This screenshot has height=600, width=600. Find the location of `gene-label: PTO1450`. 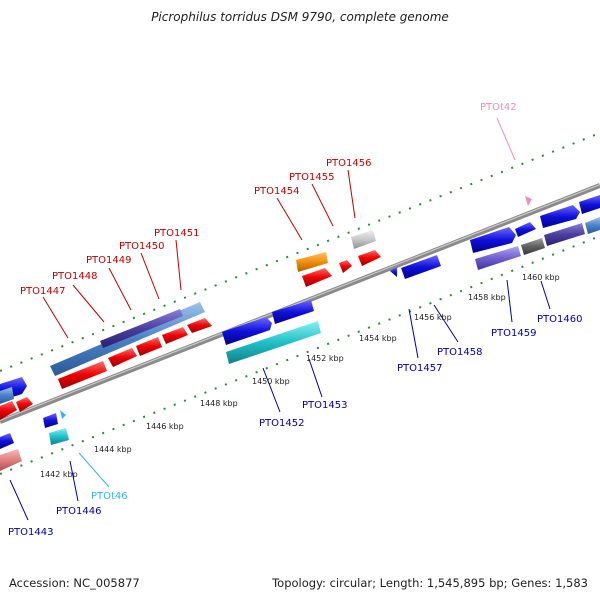

gene-label: PTO1450 is located at coordinates (141, 246).